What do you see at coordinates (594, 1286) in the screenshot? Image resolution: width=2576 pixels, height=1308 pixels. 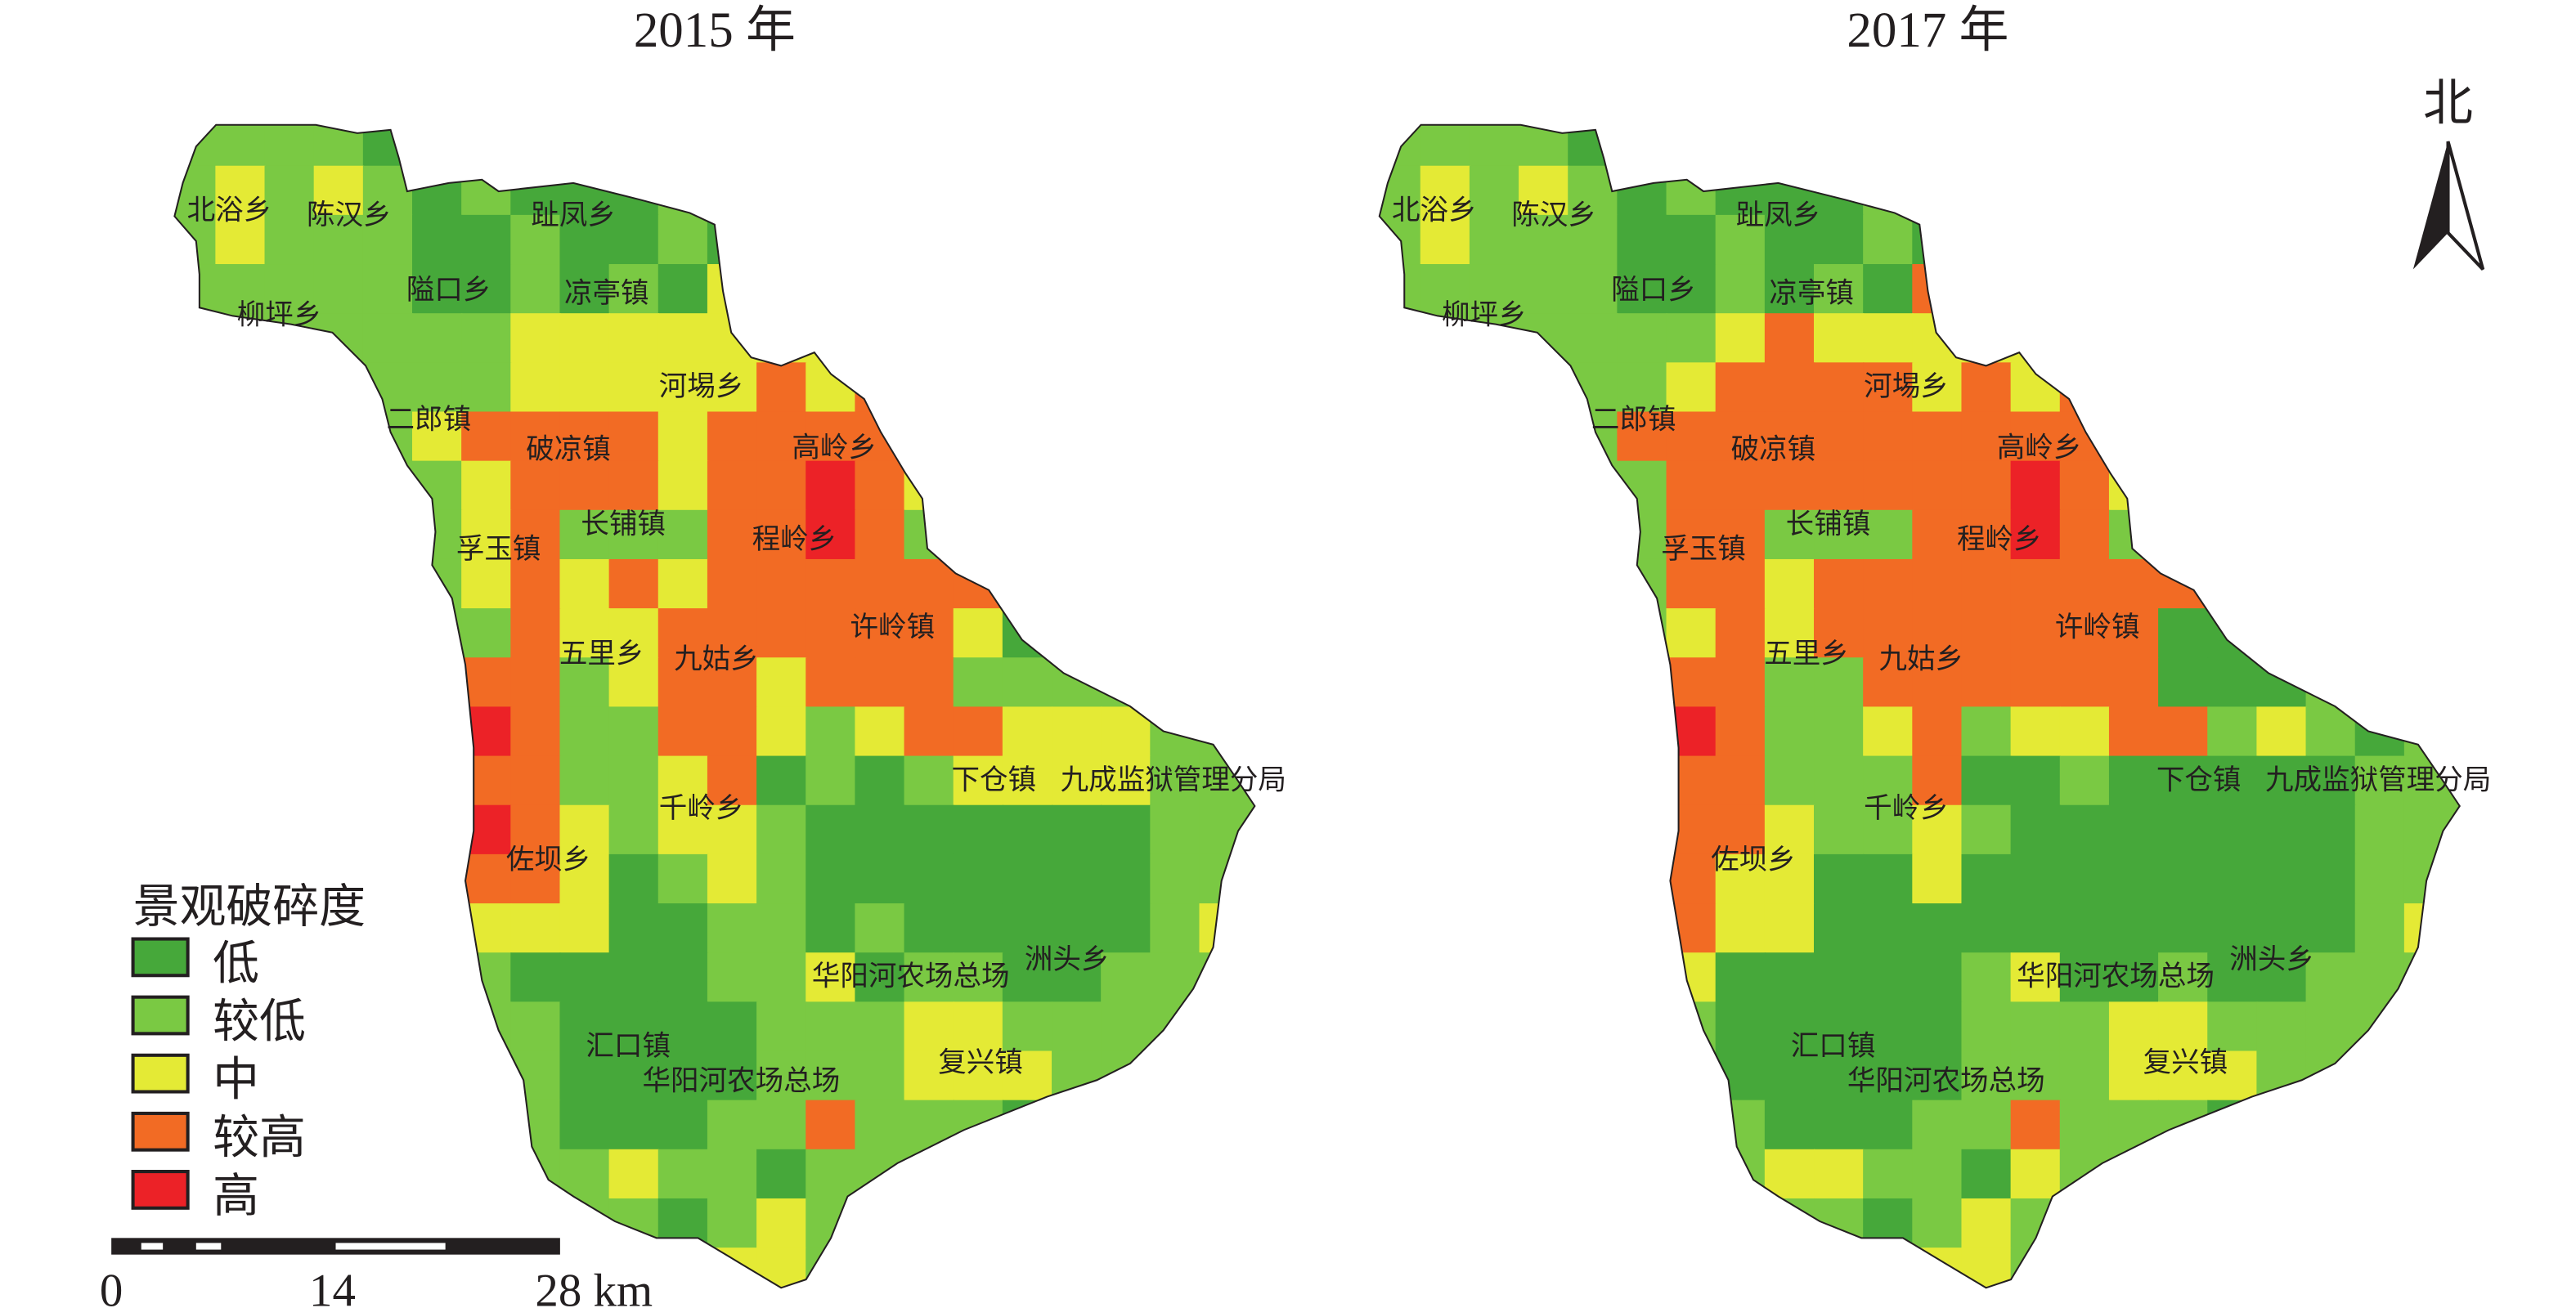 I see `scale-tick-28: 28 km` at bounding box center [594, 1286].